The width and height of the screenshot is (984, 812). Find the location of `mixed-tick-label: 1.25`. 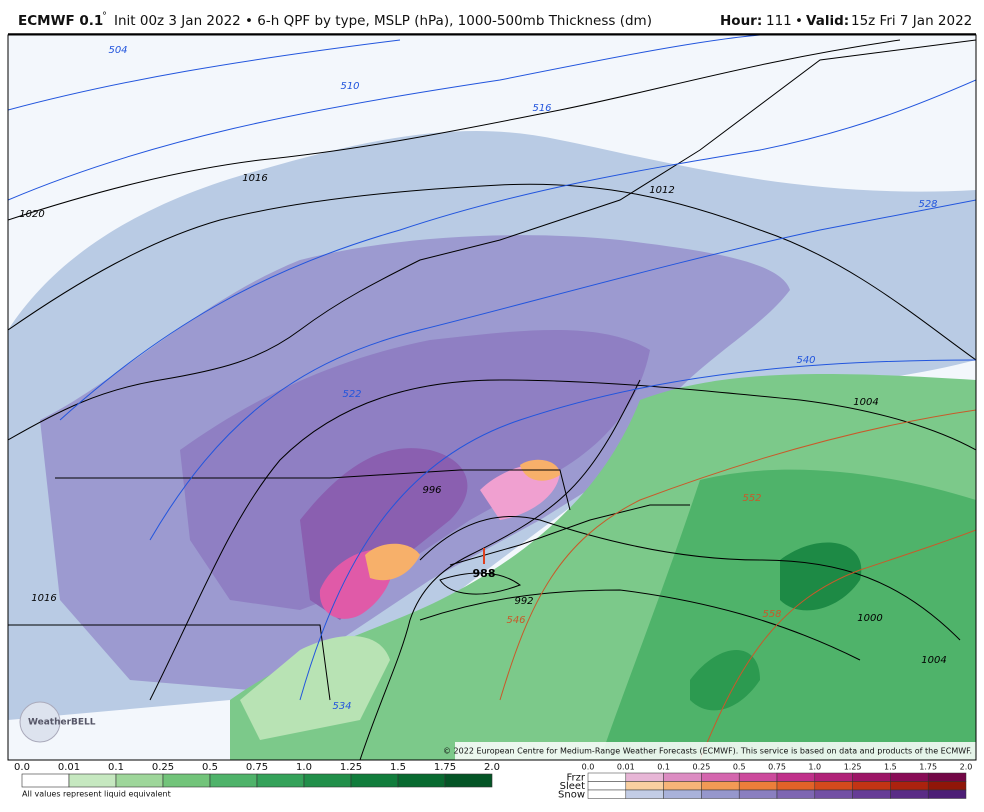

mixed-tick-label: 1.25 is located at coordinates (853, 767).